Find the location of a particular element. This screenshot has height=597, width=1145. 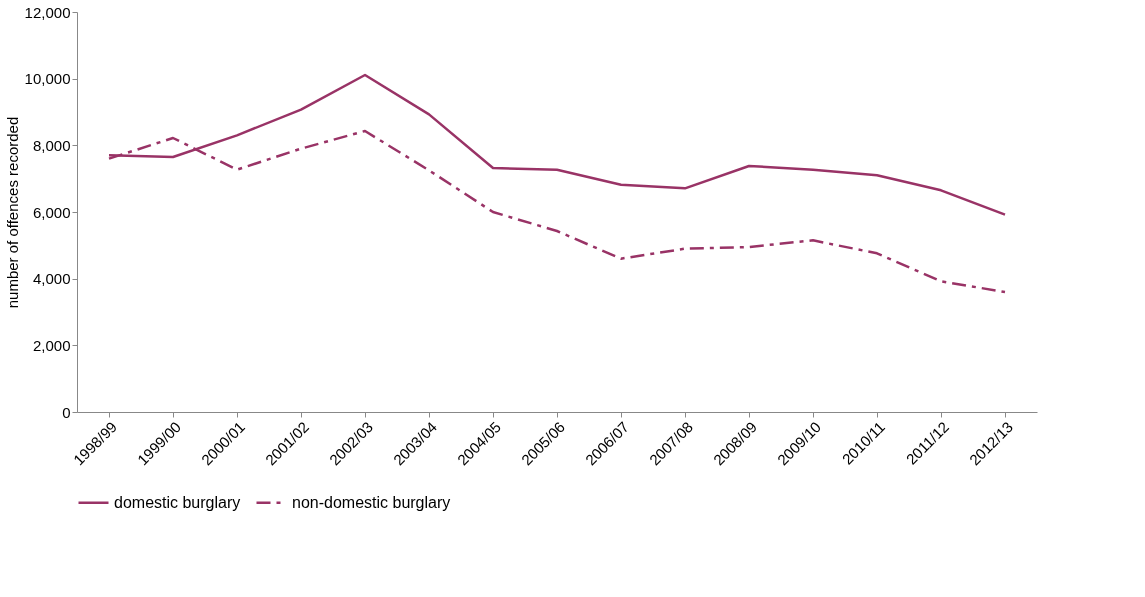

y-tick-label: 0 is located at coordinates (66, 412).